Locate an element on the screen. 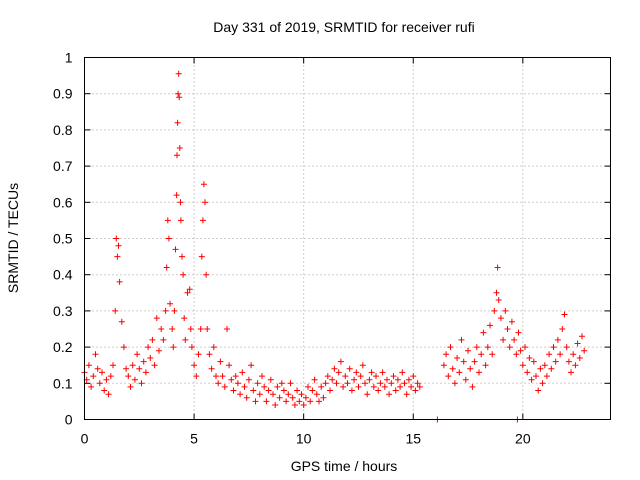 The width and height of the screenshot is (640, 480). y-tick-label: 0 is located at coordinates (69, 420).